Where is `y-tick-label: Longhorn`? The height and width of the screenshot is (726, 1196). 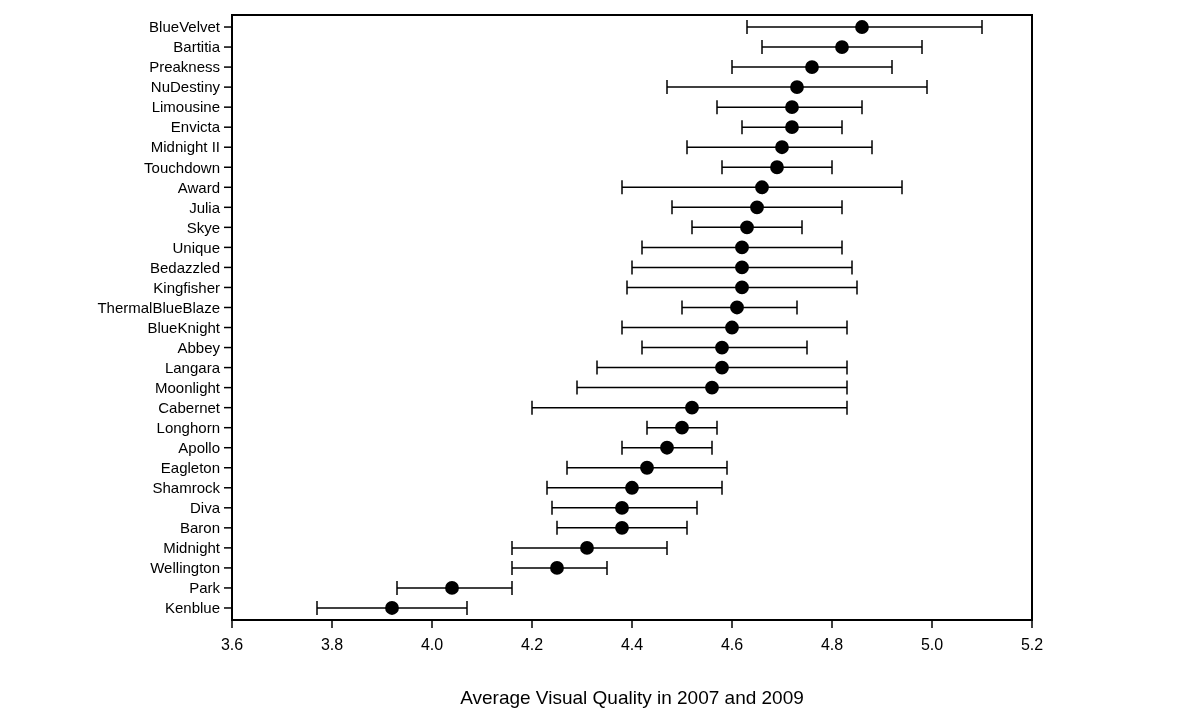 y-tick-label: Longhorn is located at coordinates (188, 427).